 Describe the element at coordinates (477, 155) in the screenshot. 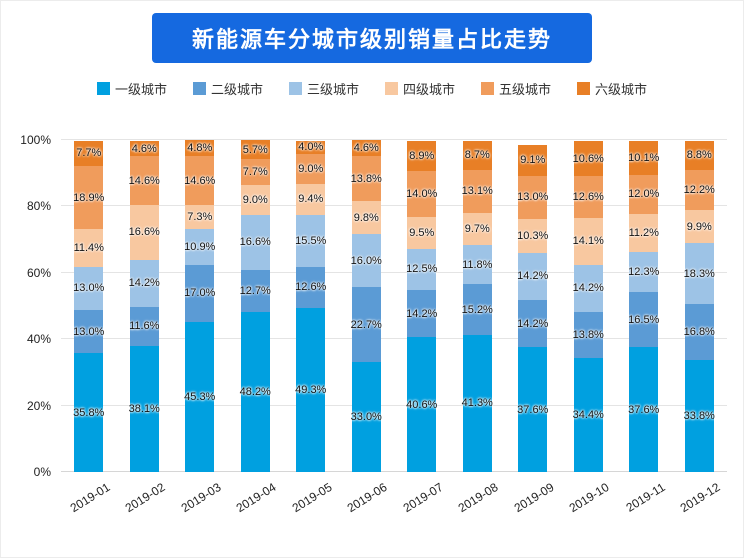

I see `bar-segment: 8.7%` at that location.